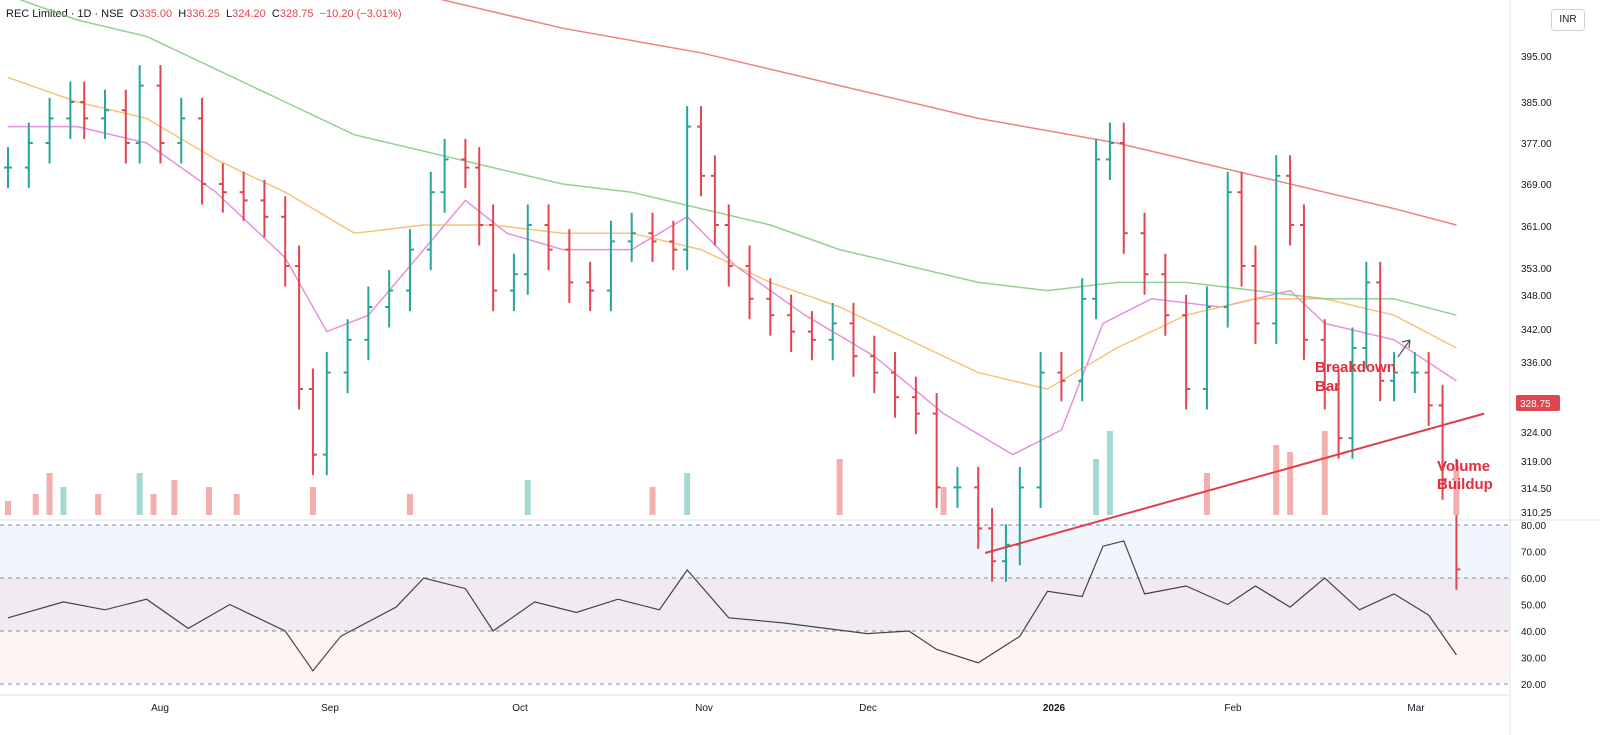 This screenshot has width=1600, height=735. I want to click on breakdown-annotation-line2: Bar, so click(1327, 386).